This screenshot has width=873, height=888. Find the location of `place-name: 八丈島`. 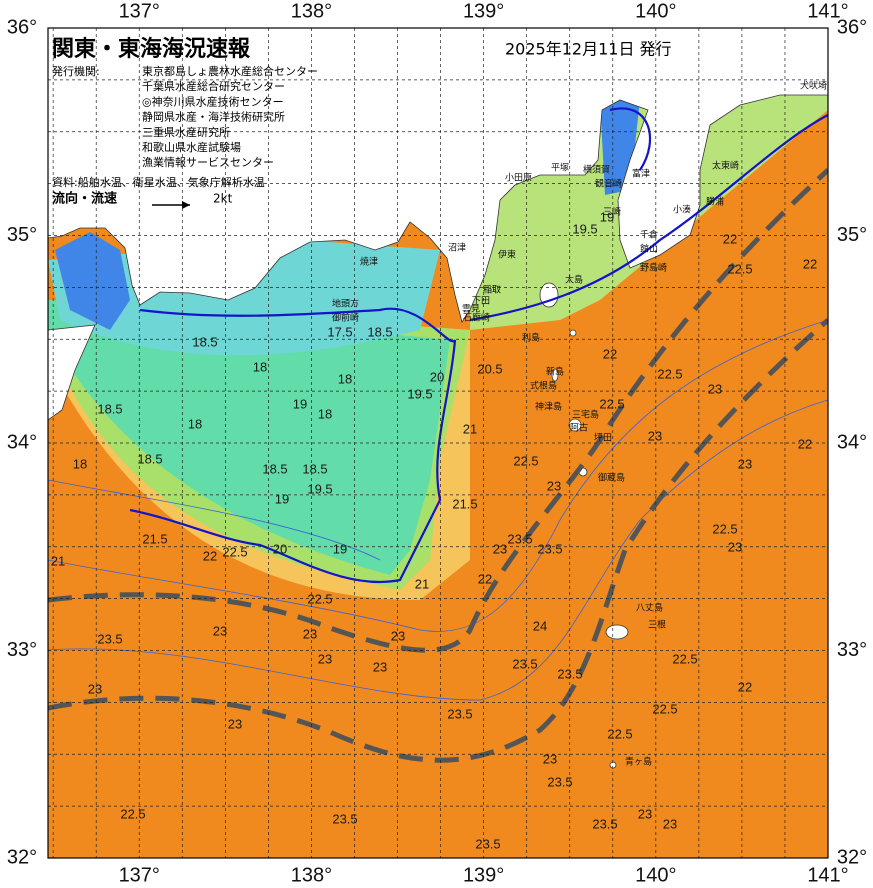

place-name: 八丈島 is located at coordinates (649, 608).